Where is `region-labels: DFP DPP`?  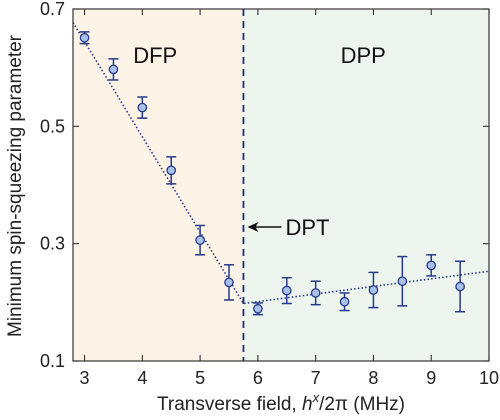
region-labels: DFP DPP is located at coordinates (259, 55).